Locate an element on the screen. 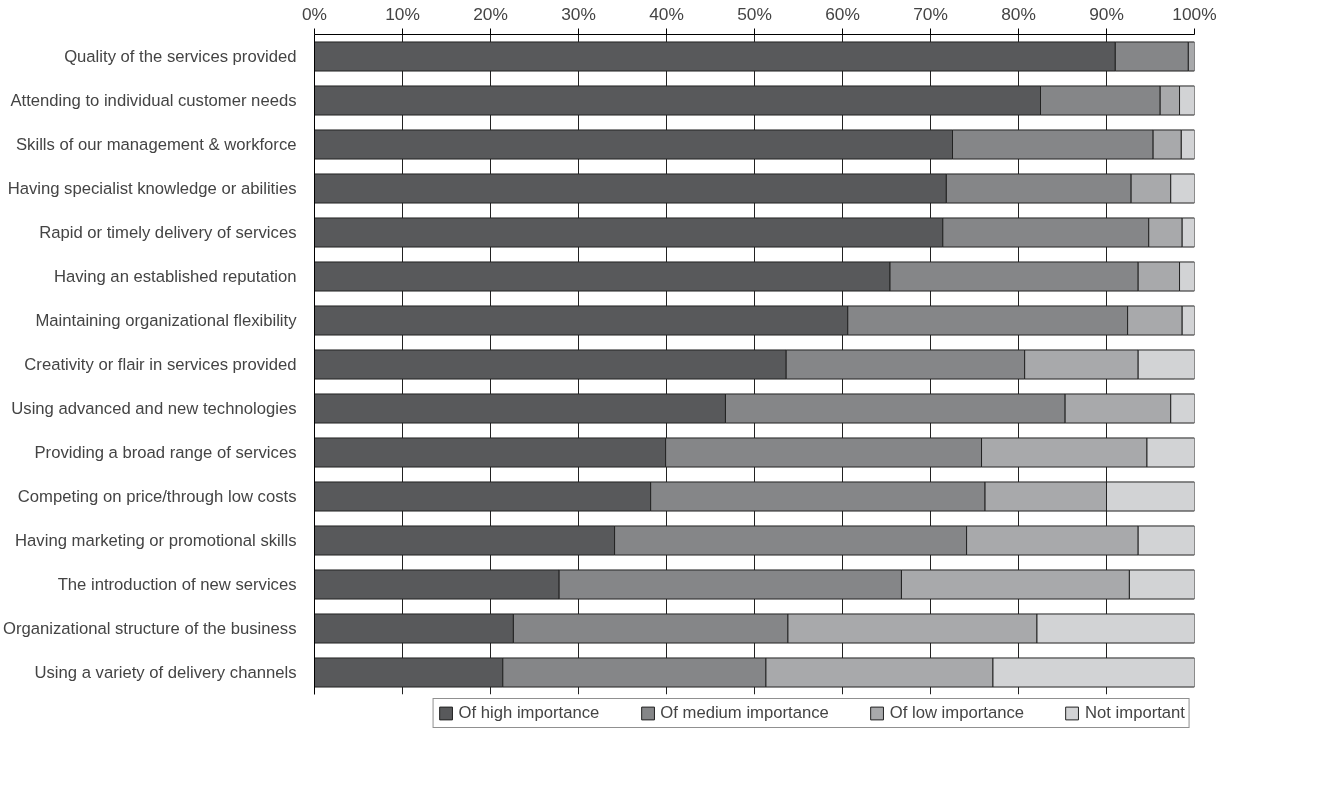 This screenshot has height=806, width=1328. y-tick-label: Creativity or flair in services provided is located at coordinates (160, 364).